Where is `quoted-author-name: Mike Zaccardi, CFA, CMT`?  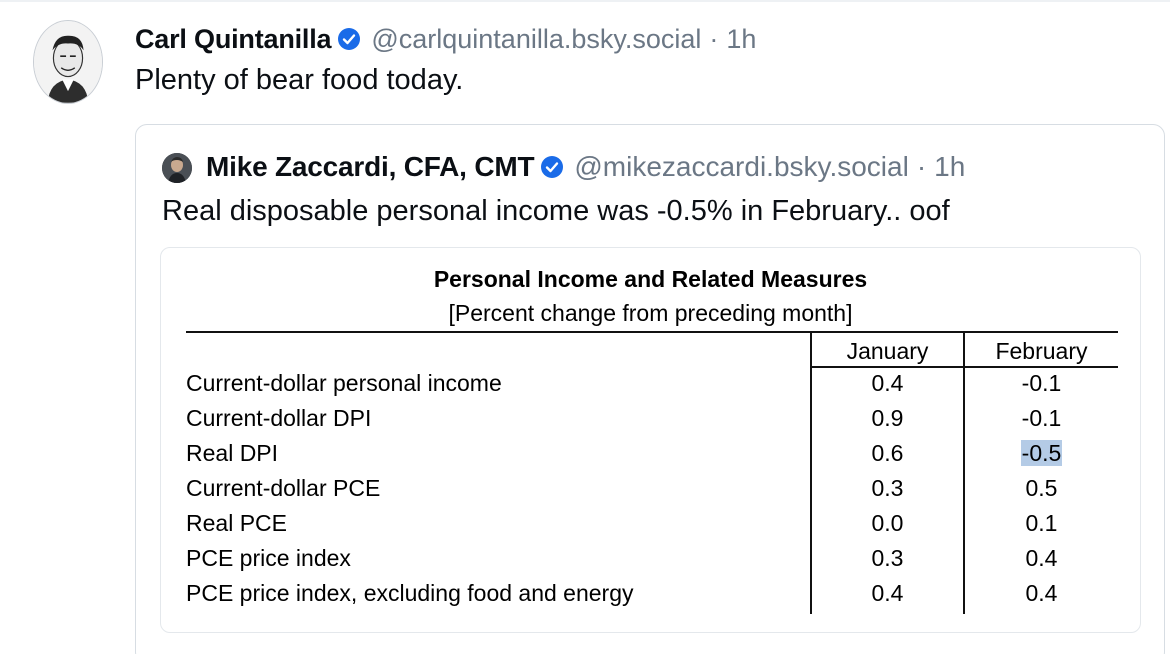
quoted-author-name: Mike Zaccardi, CFA, CMT is located at coordinates (370, 166).